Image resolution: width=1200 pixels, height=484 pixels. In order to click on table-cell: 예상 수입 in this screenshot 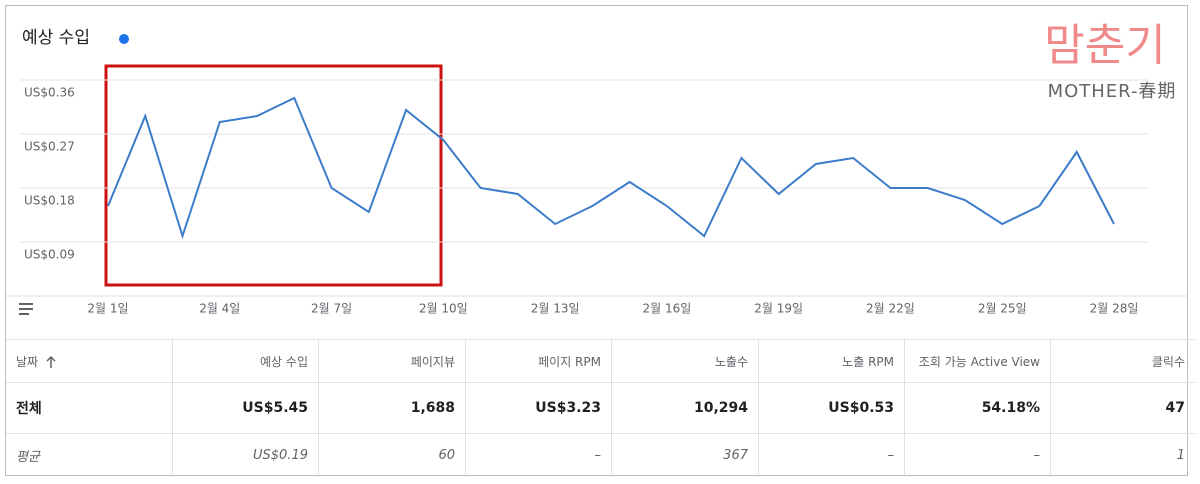, I will do `click(245, 361)`.